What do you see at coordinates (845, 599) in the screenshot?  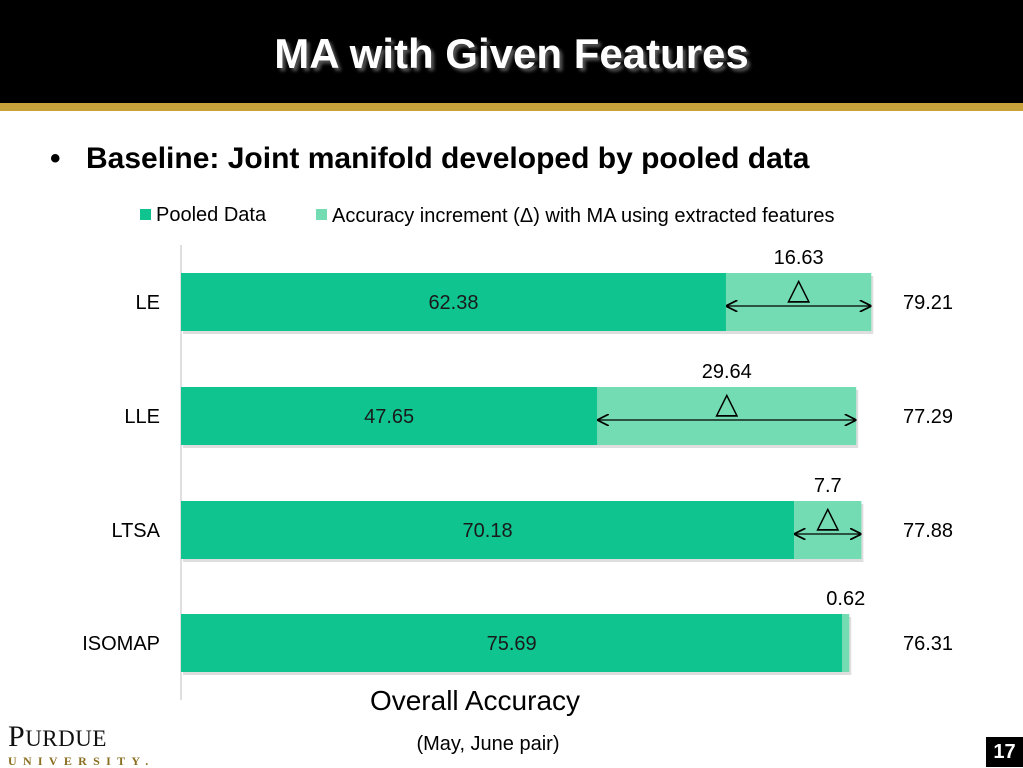 I see `increment-value-label-isomap: 0.62` at bounding box center [845, 599].